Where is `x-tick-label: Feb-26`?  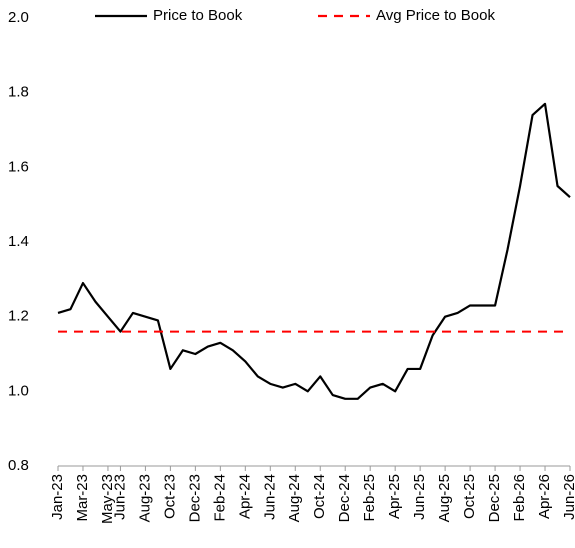
x-tick-label: Feb-26 is located at coordinates (519, 498).